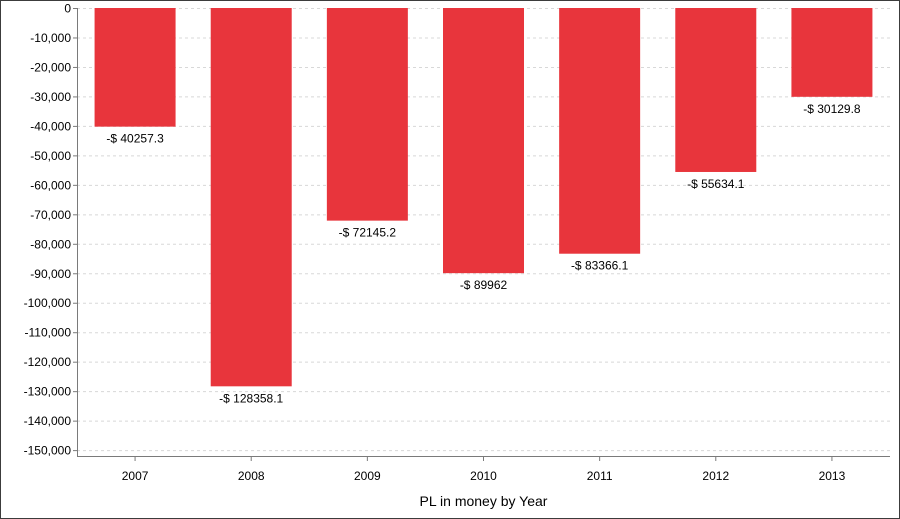  What do you see at coordinates (50, 67) in the screenshot?
I see `y-tick-label: -20,000` at bounding box center [50, 67].